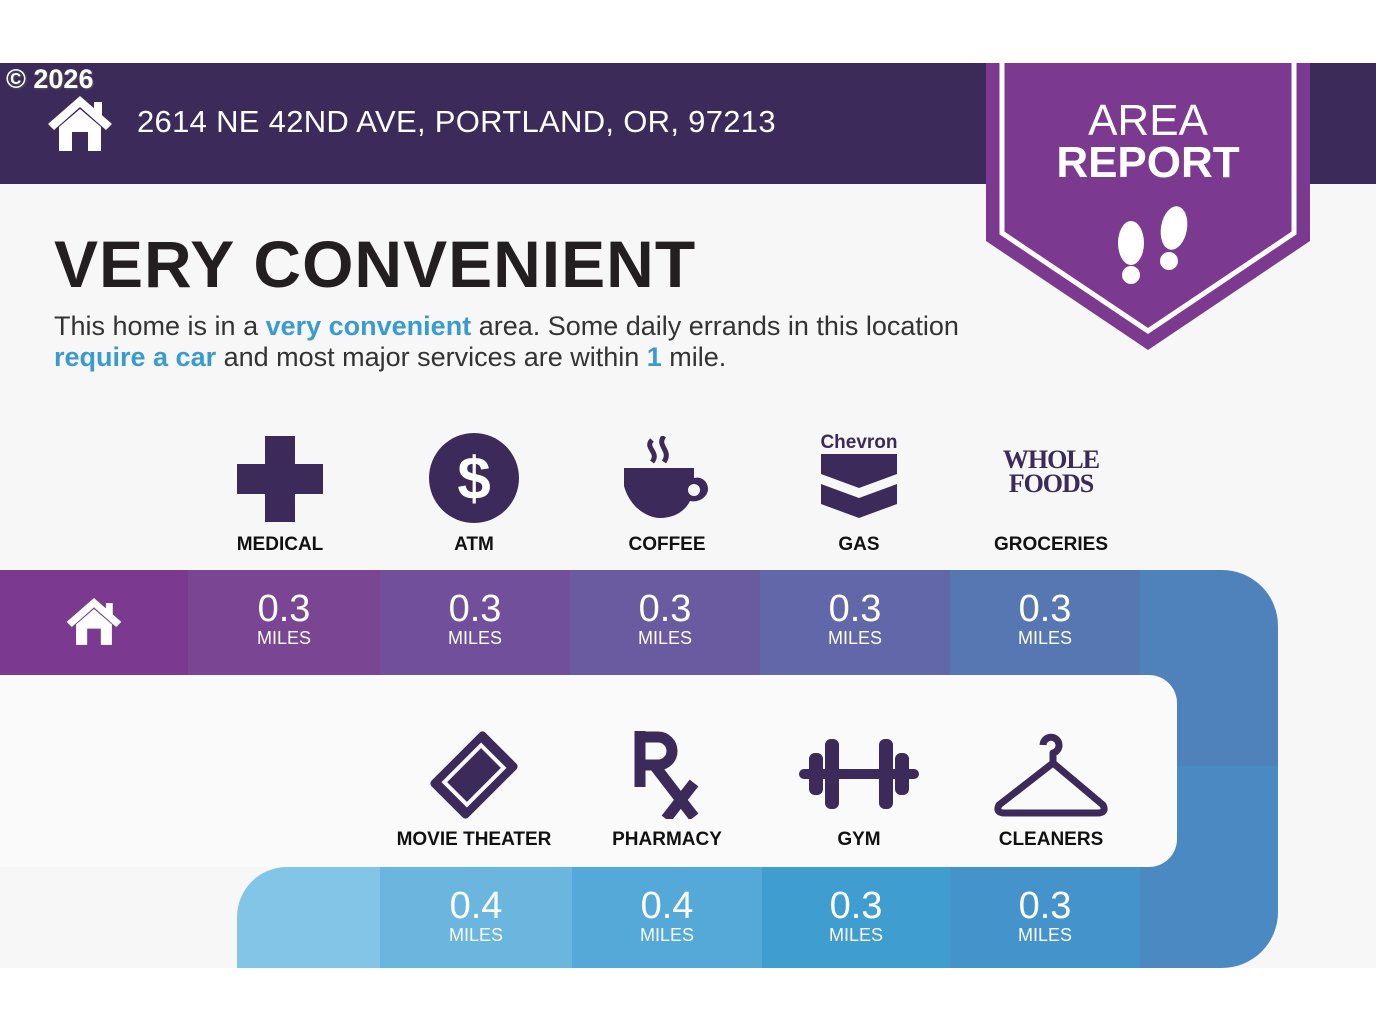  I want to click on distance-gas: 0.3 MILES, so click(855, 622).